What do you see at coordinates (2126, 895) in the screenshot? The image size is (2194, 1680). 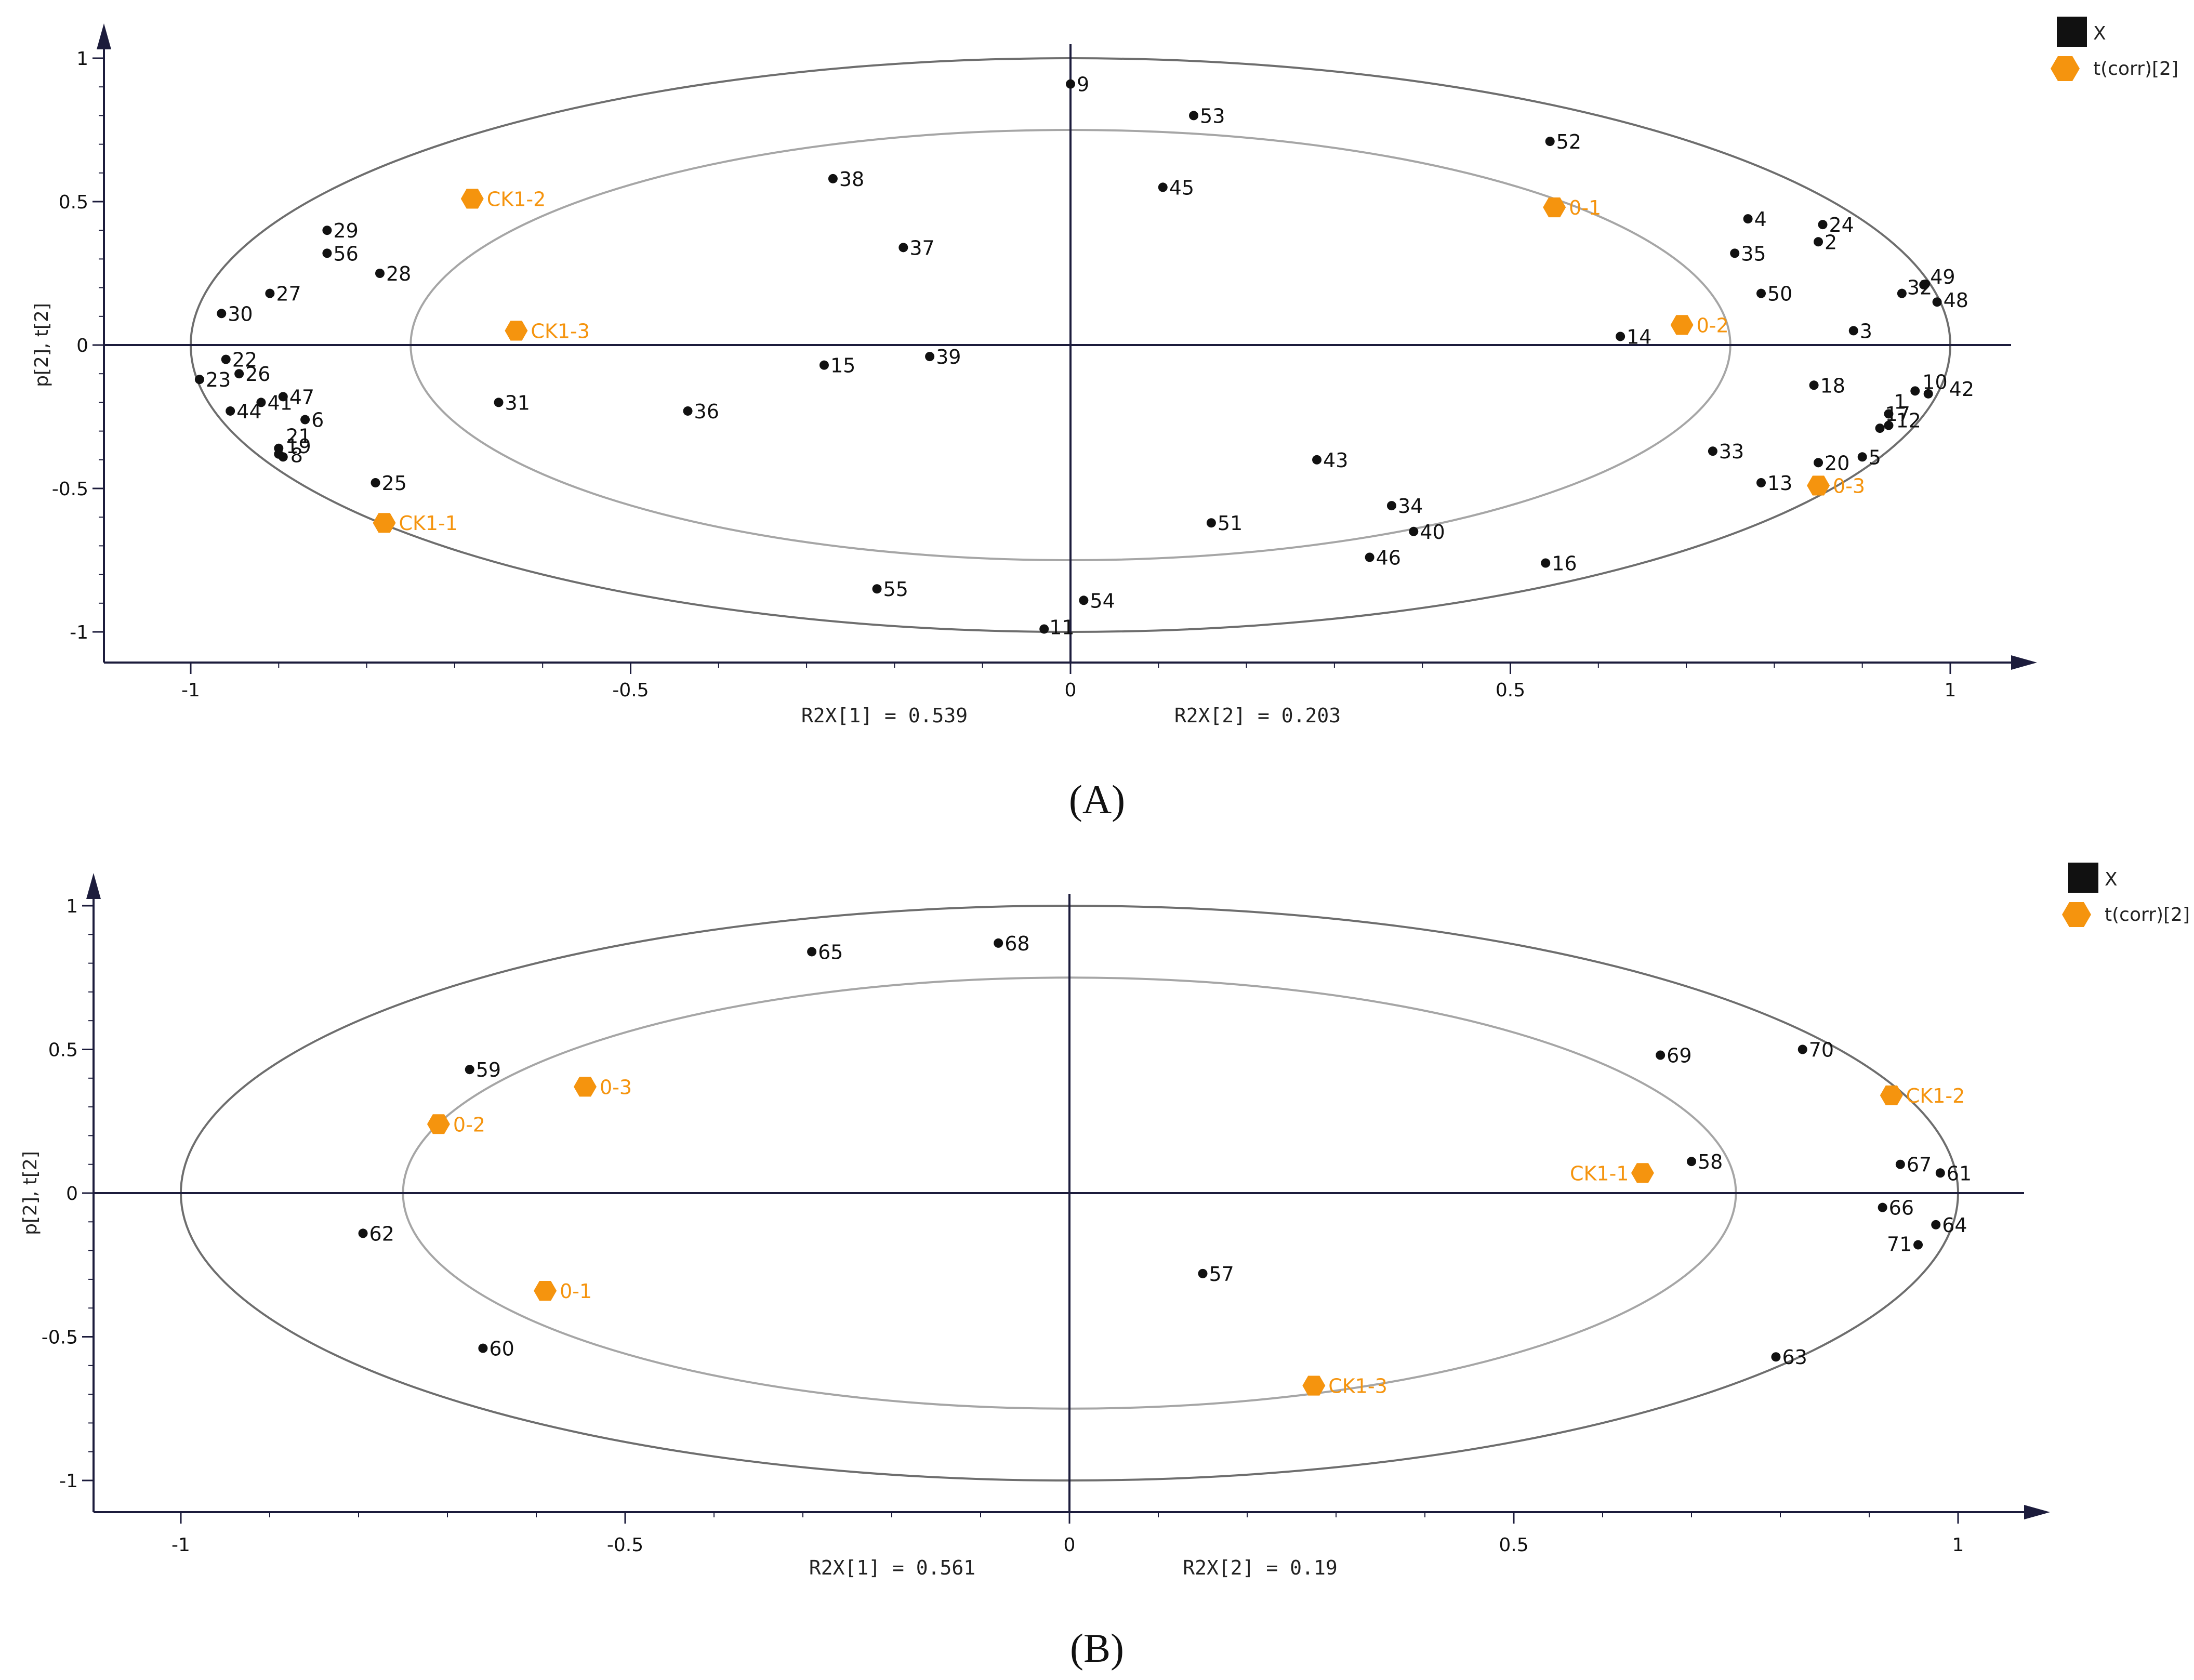 I see `legend-b: X t(corr)[2]` at bounding box center [2126, 895].